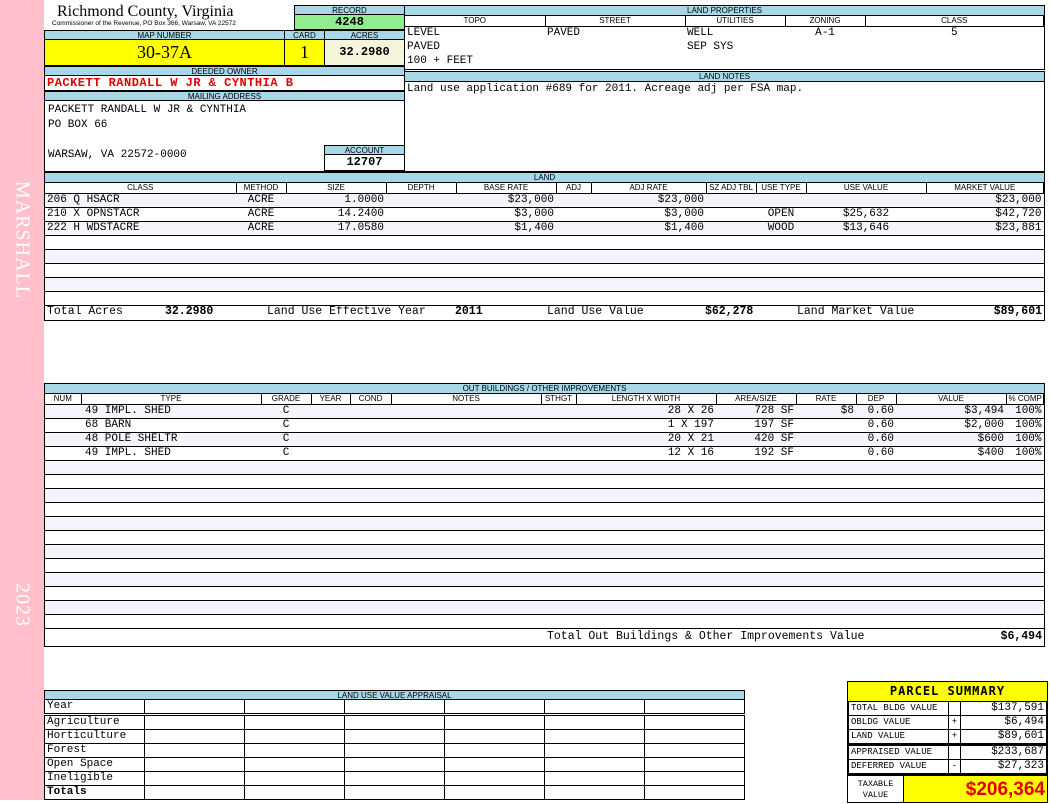 The image size is (1050, 804). Describe the element at coordinates (559, 399) in the screenshot. I see `column-header: STHGT` at that location.